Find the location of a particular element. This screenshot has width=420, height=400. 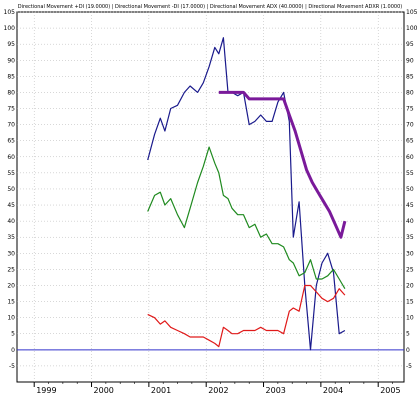

y-tick-label-left: 65 is located at coordinates (11, 141).